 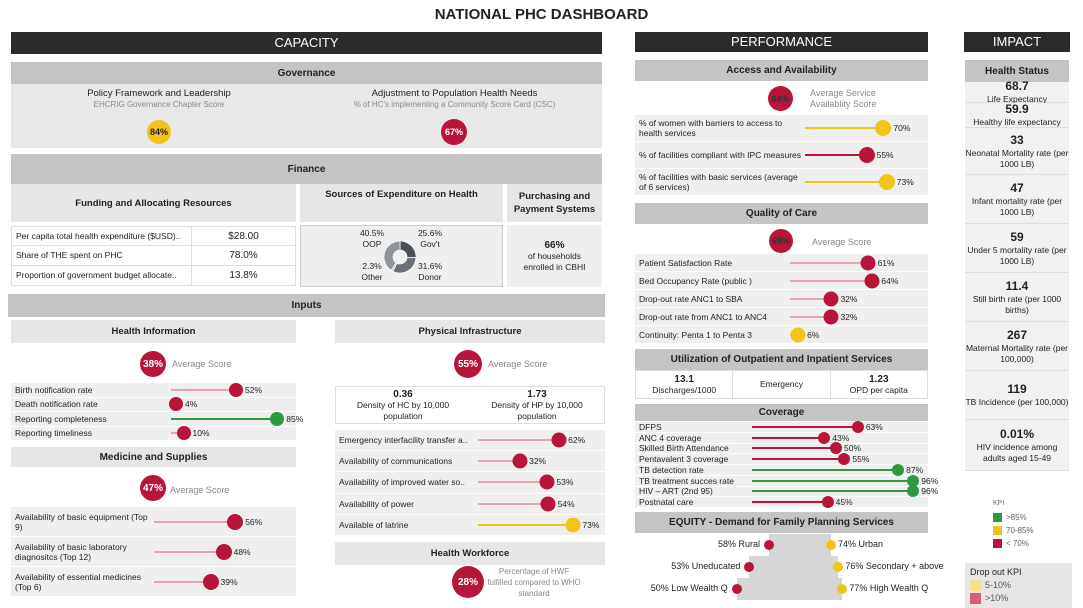 What do you see at coordinates (781, 412) in the screenshot?
I see `coverage-header: Coverage` at bounding box center [781, 412].